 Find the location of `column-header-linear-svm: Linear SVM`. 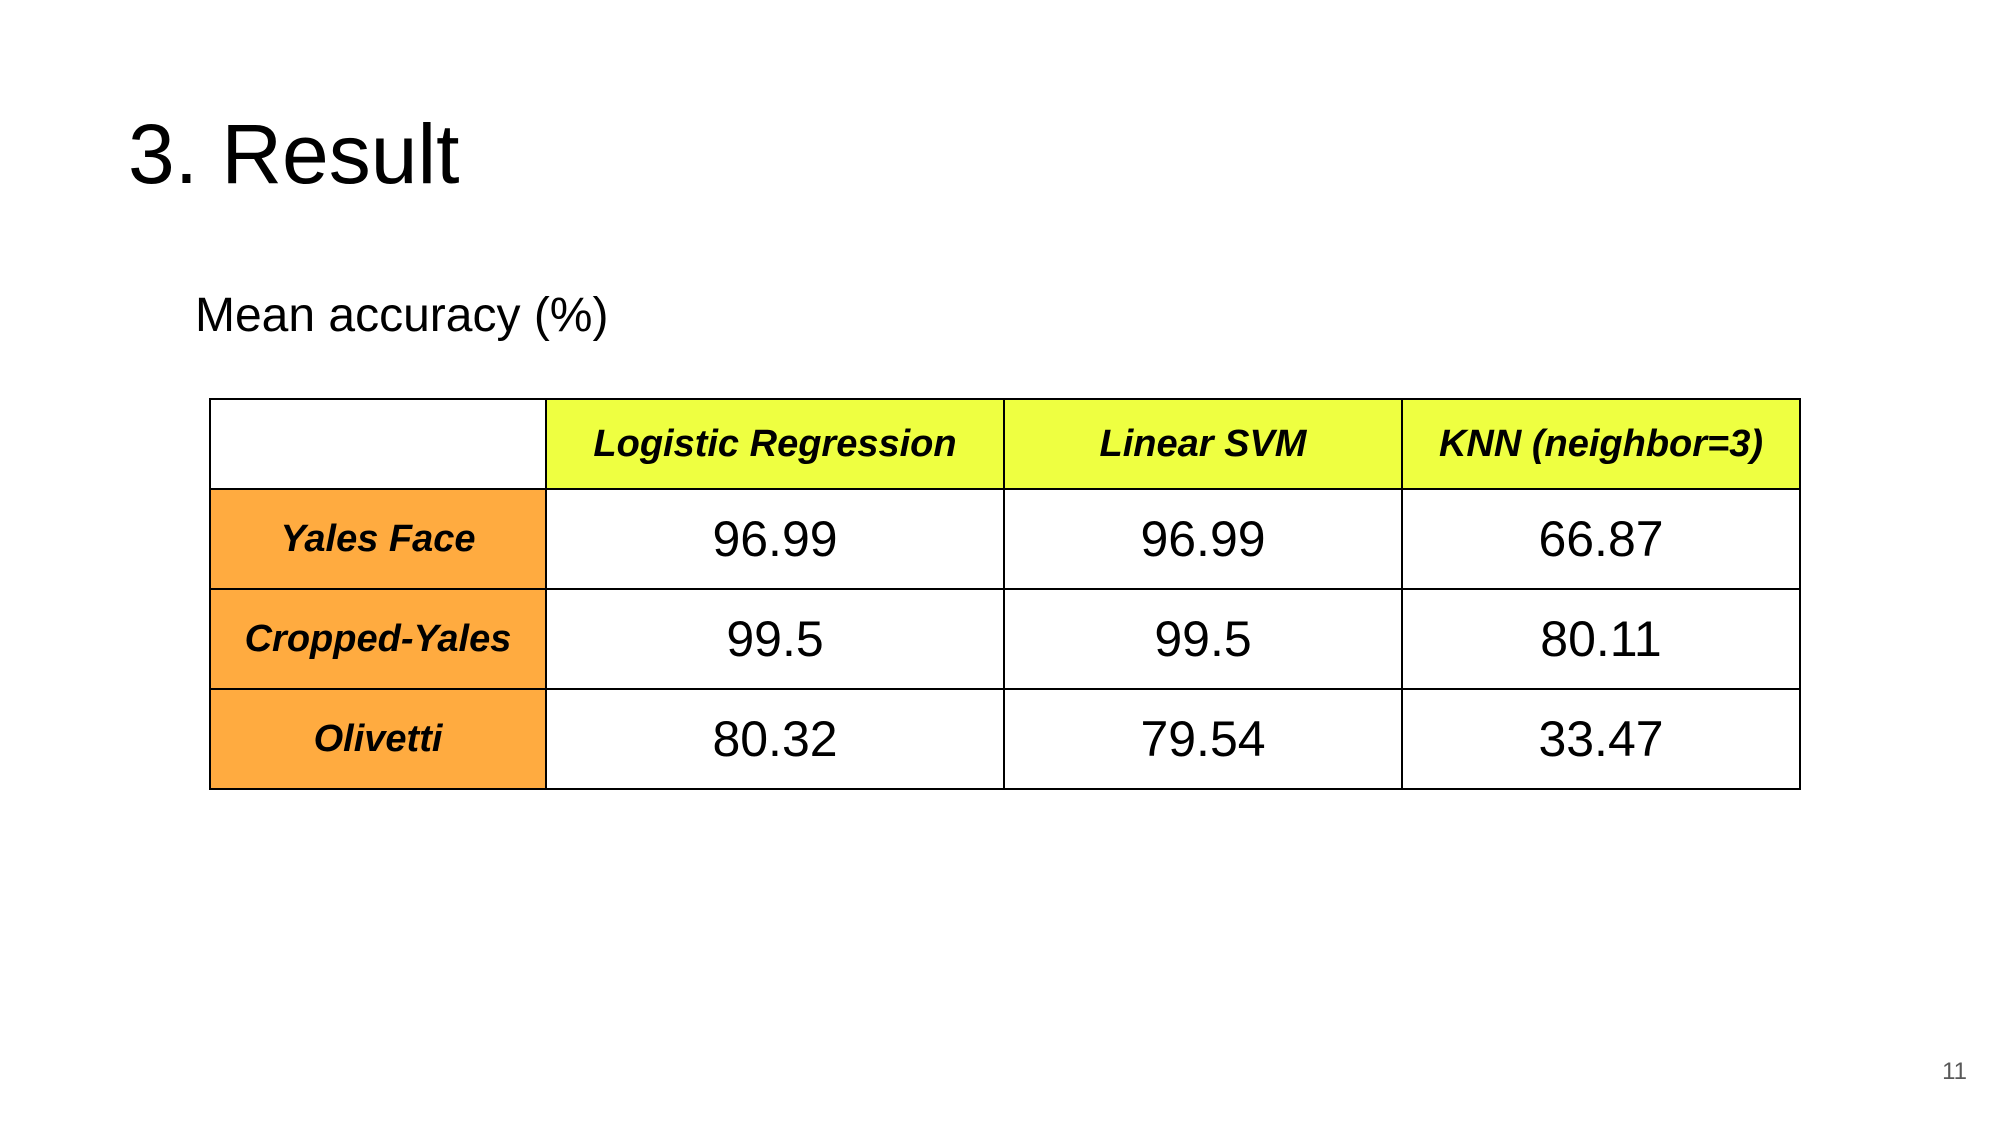

column-header-linear-svm: Linear SVM is located at coordinates (1203, 444).